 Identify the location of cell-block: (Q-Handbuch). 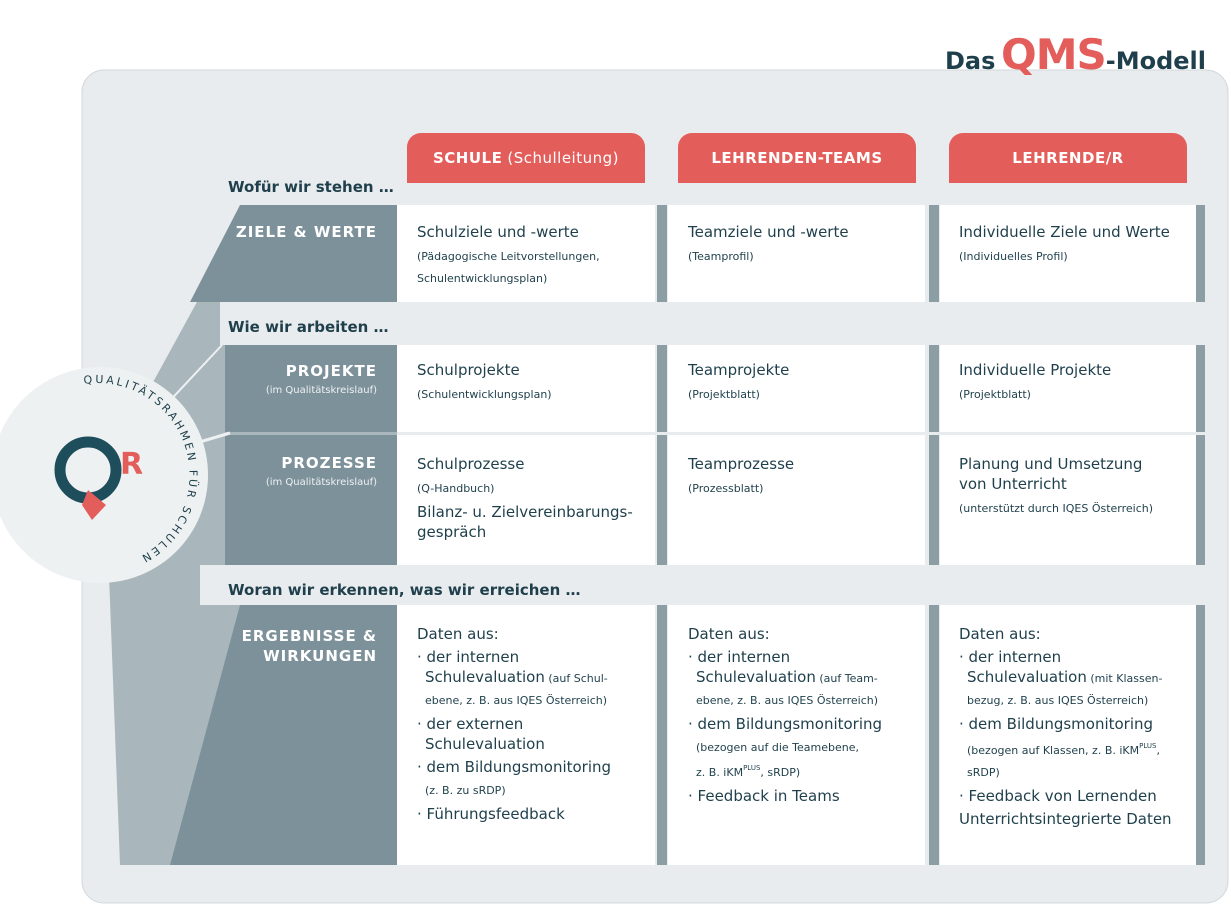
(542, 488).